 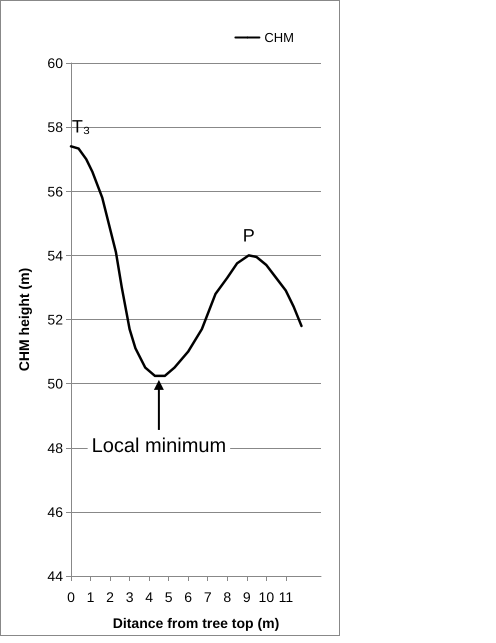 What do you see at coordinates (246, 597) in the screenshot?
I see `x-tick-label: 9` at bounding box center [246, 597].